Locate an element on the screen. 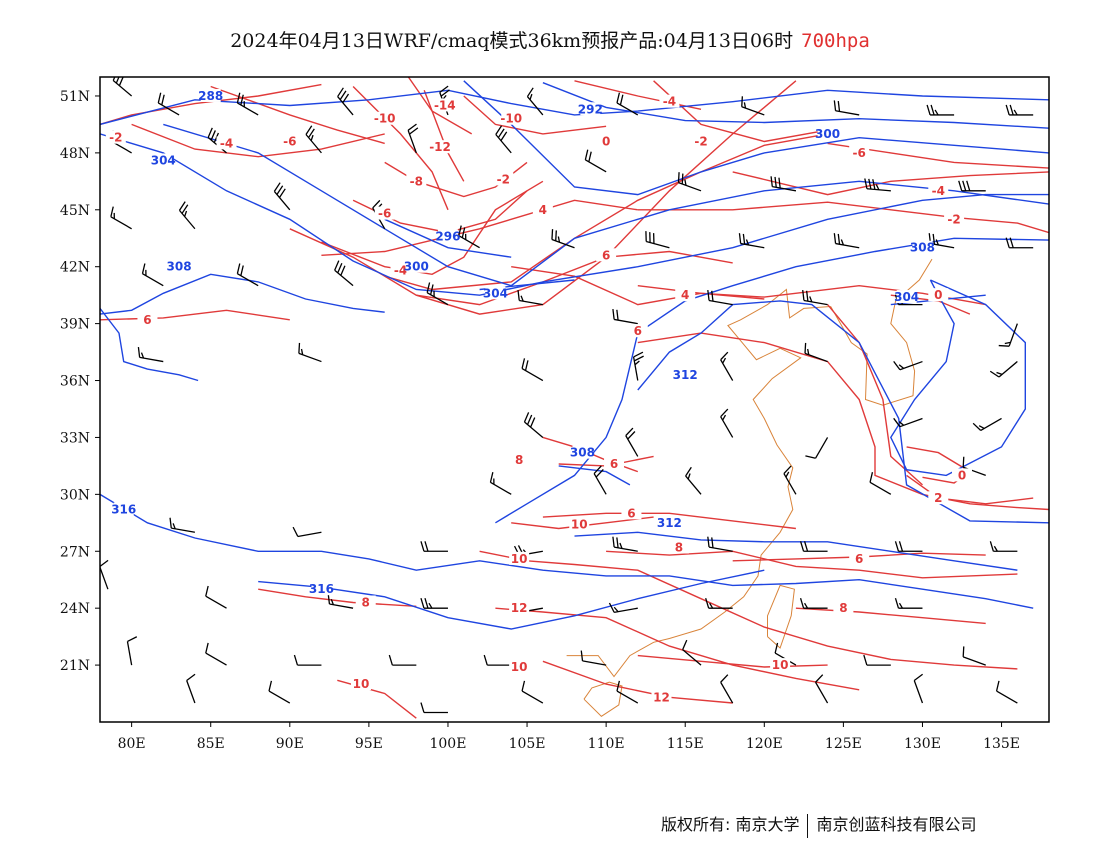 The height and width of the screenshot is (850, 1100). temperature-label: 4 is located at coordinates (543, 210).